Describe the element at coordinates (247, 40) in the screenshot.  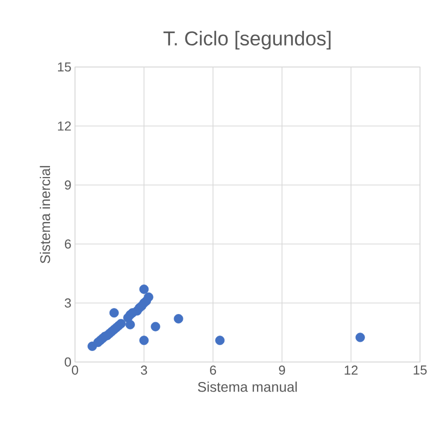
I see `chart-title: T. Ciclo [segundos]` at that location.